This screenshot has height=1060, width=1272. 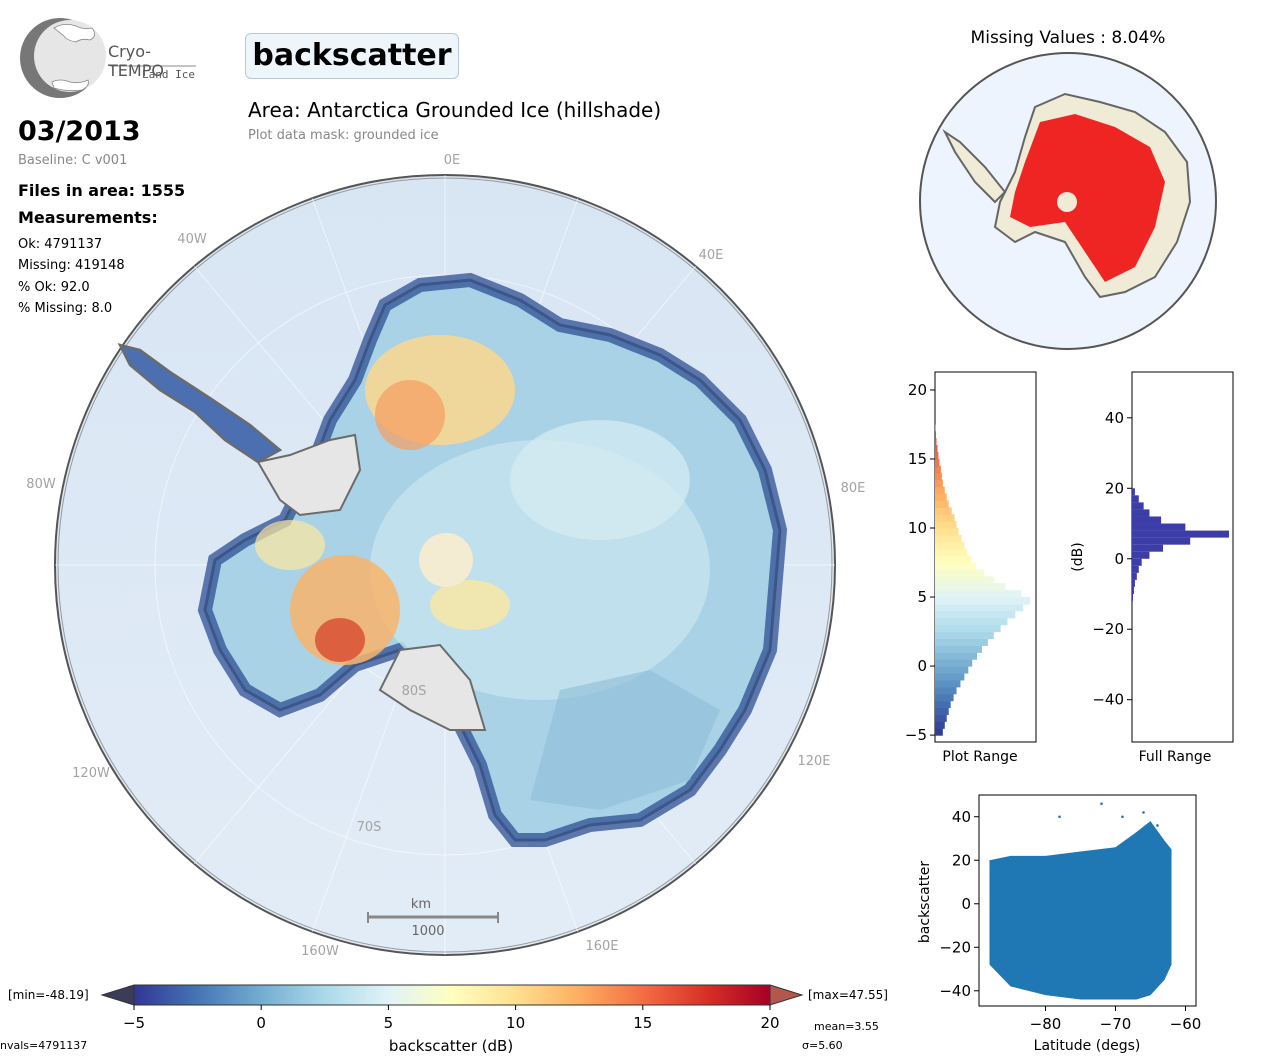 What do you see at coordinates (1186, 1024) in the screenshot?
I see `scatter-xtick-label: −60` at bounding box center [1186, 1024].